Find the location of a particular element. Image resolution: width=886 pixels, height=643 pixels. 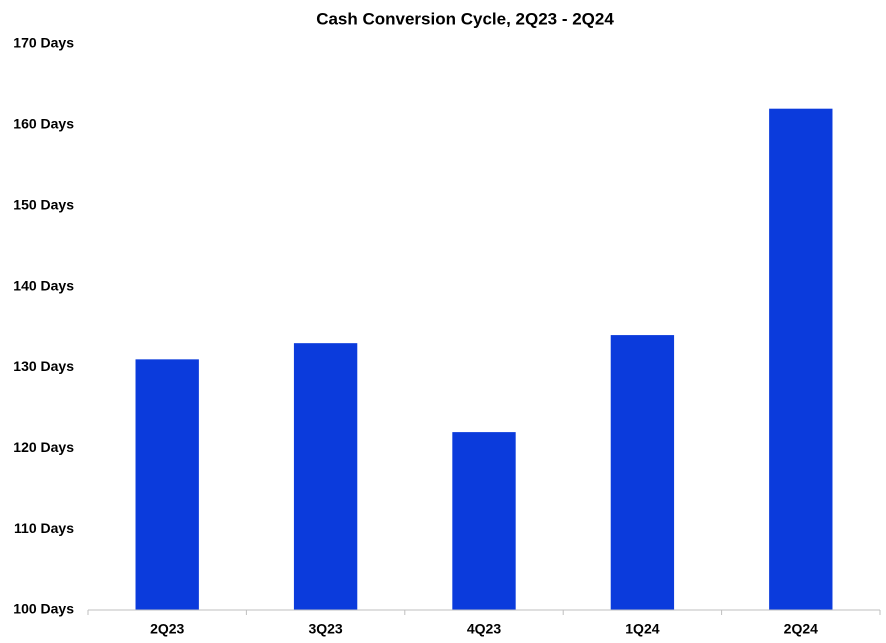

y-tick-label: 150 Days is located at coordinates (43, 204).